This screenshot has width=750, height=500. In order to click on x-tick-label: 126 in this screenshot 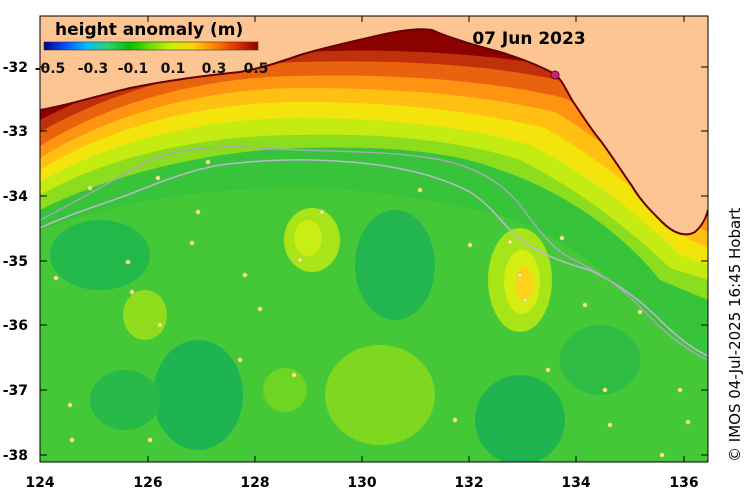, I will do `click(147, 483)`.